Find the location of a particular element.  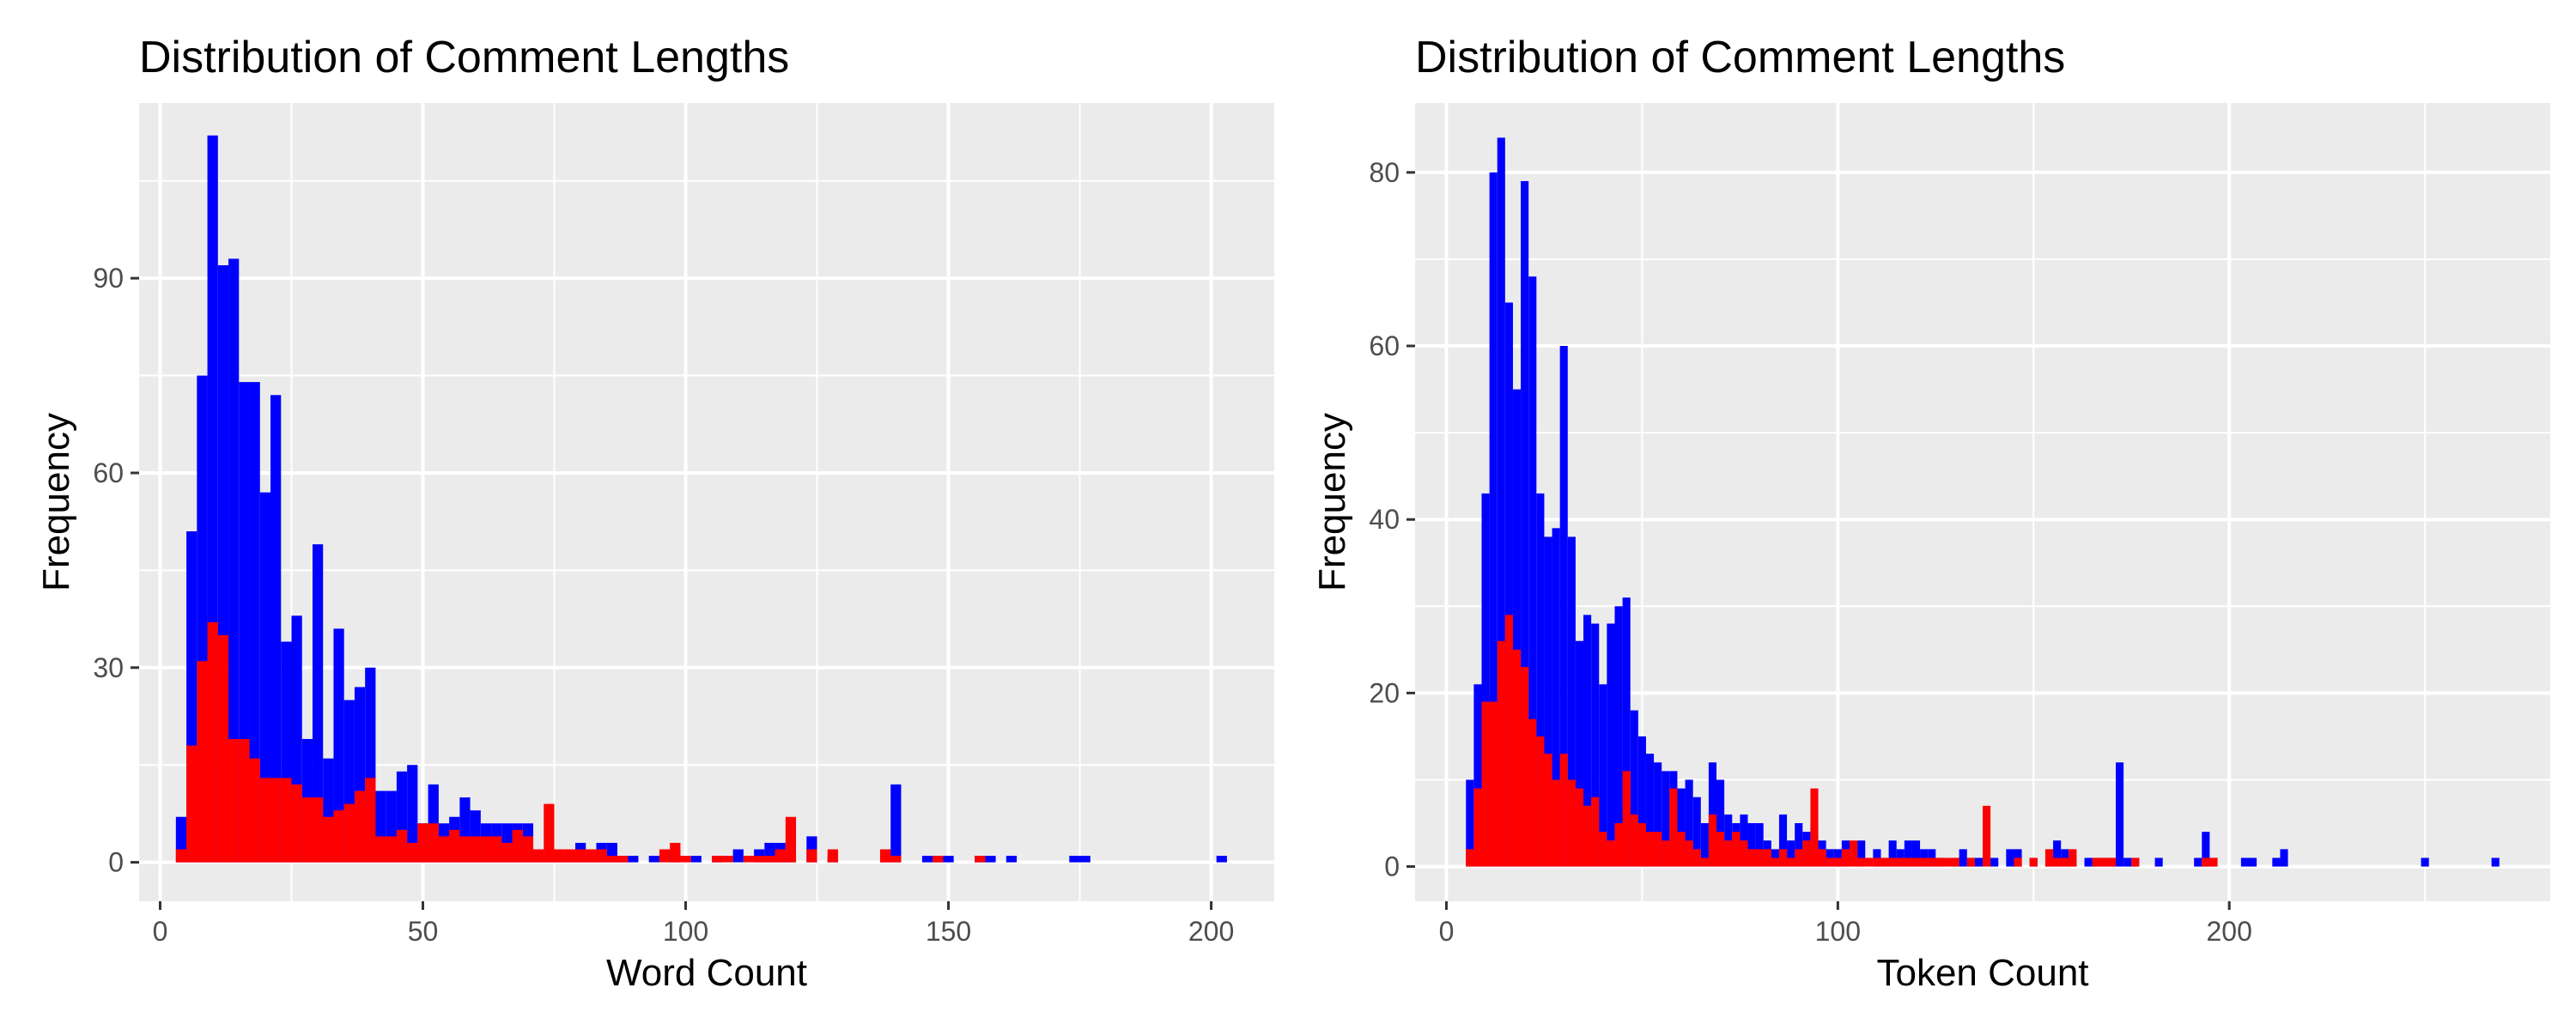

x-axis-title: Token Count is located at coordinates (1982, 973).